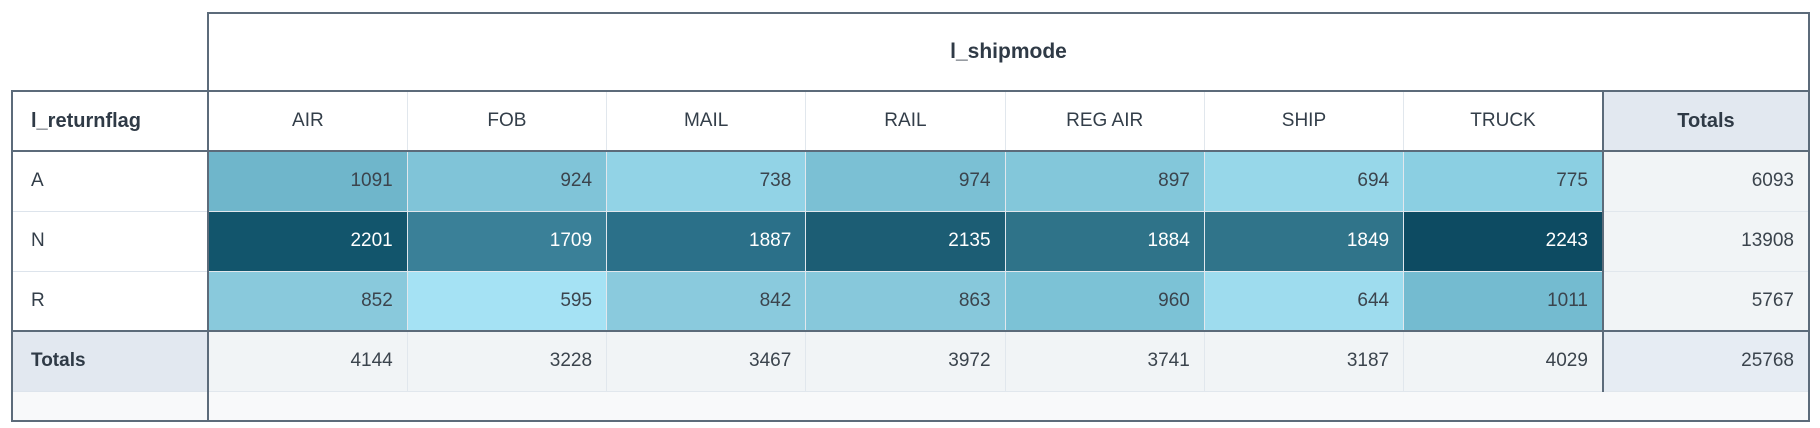 The height and width of the screenshot is (428, 1820). Describe the element at coordinates (1503, 181) in the screenshot. I see `cell-a-truck: 775` at that location.